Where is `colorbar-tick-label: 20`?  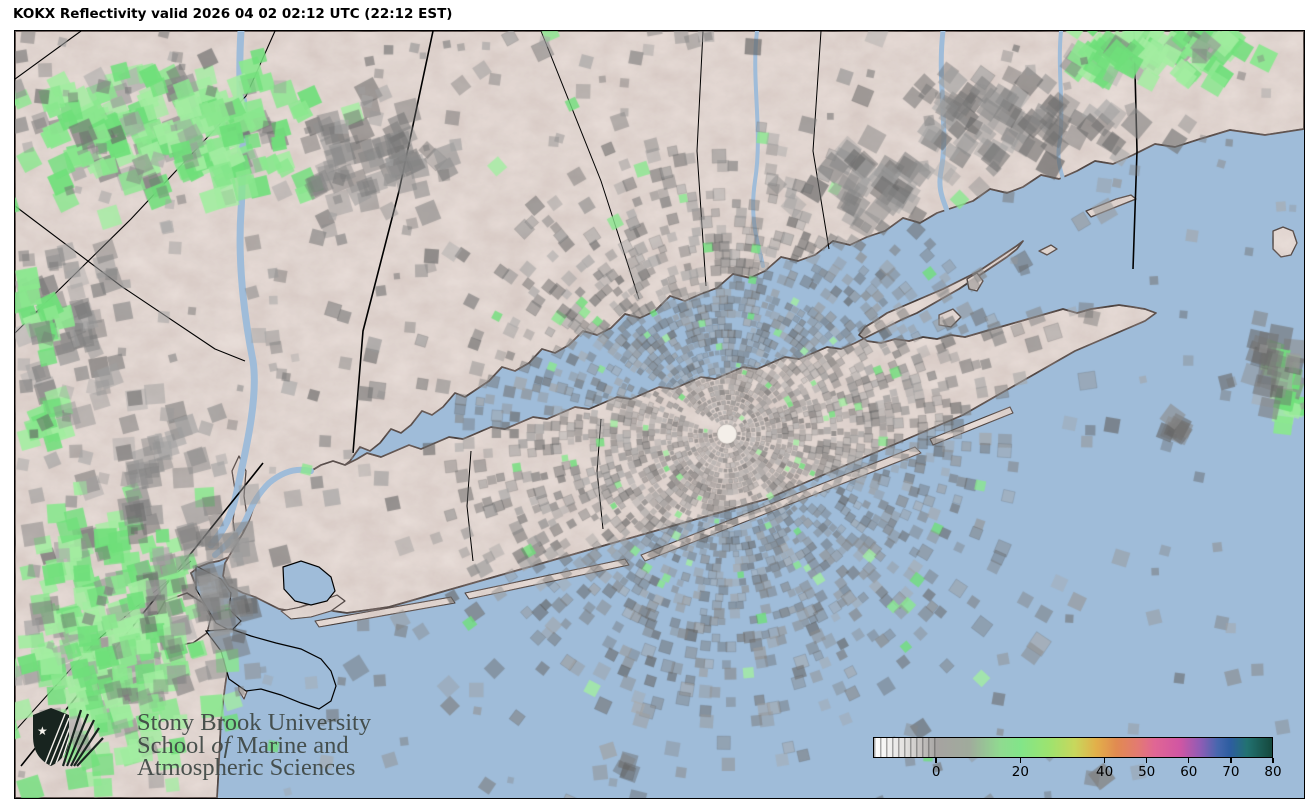 colorbar-tick-label: 20 is located at coordinates (1020, 772).